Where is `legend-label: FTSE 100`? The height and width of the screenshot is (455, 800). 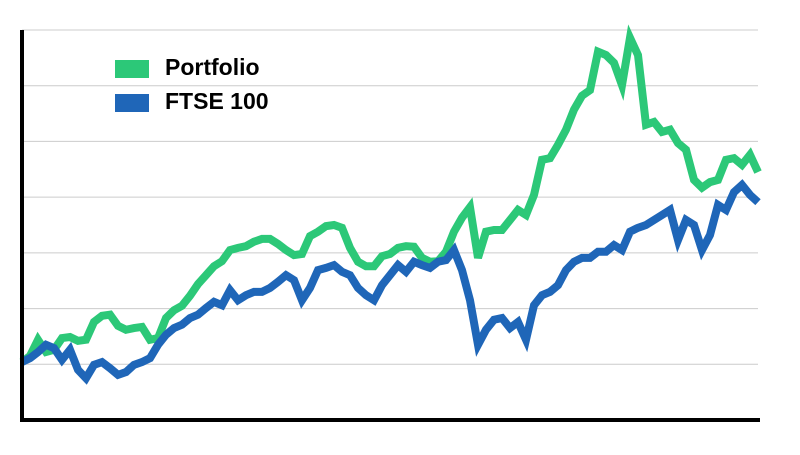
legend-label: FTSE 100 is located at coordinates (217, 101).